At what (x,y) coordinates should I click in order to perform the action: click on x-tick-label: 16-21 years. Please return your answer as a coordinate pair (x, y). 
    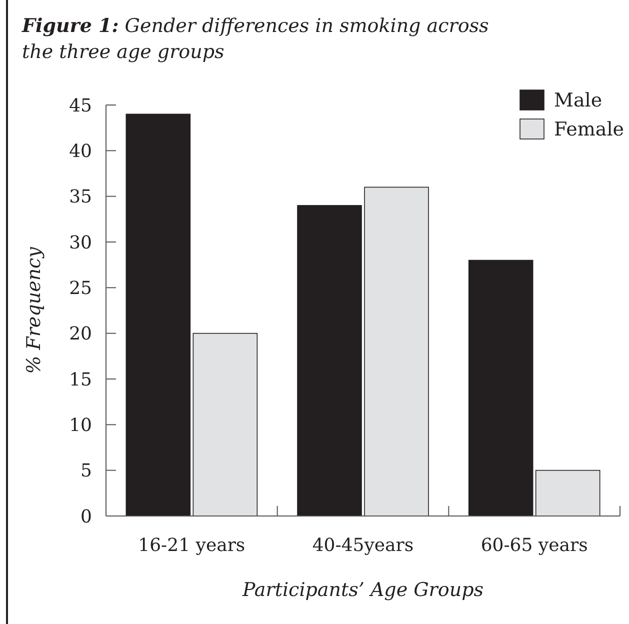
    Looking at the image, I should click on (192, 545).